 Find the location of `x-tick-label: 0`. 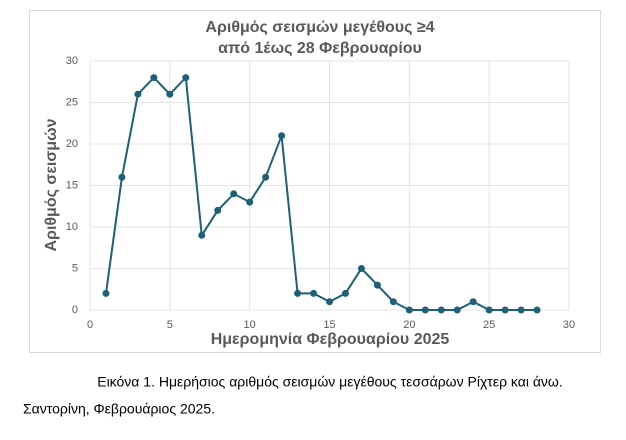

x-tick-label: 0 is located at coordinates (90, 325).